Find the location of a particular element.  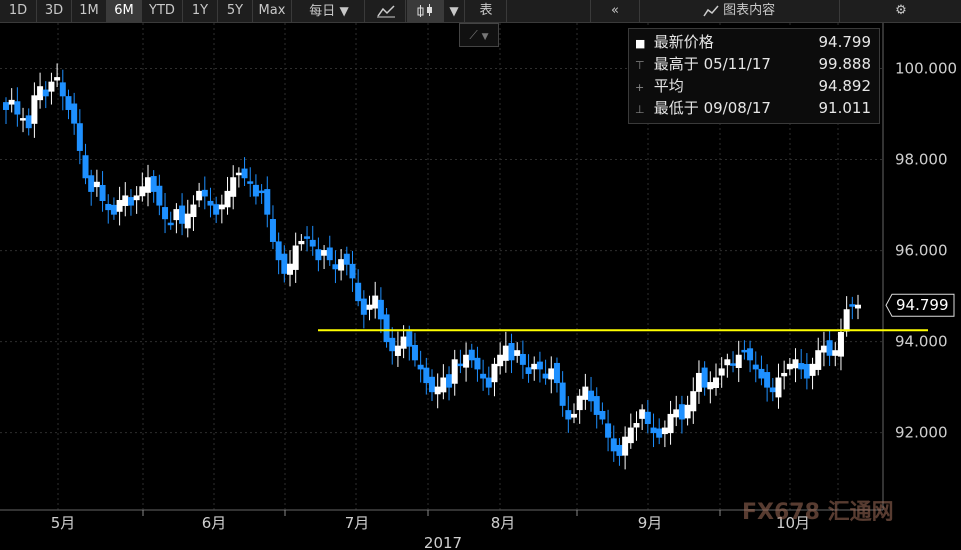

settings-button: ⚙ is located at coordinates (901, 11).